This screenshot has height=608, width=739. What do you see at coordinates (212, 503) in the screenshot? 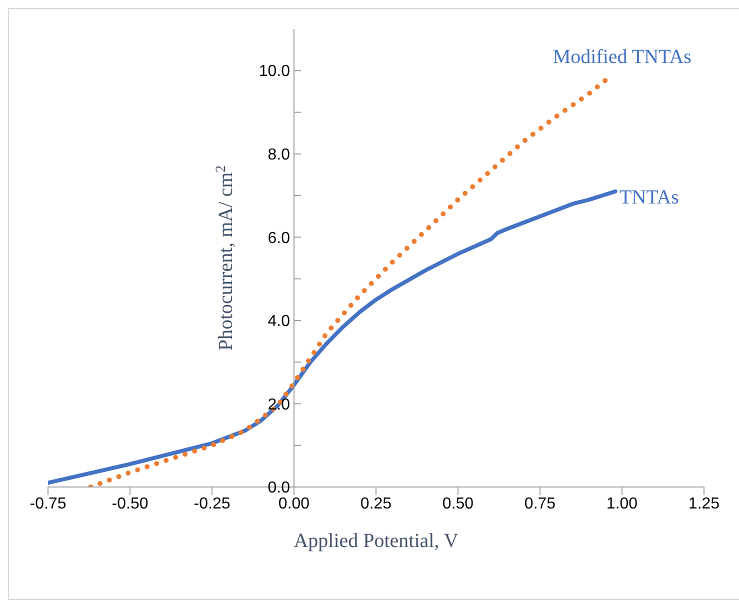
I see `x-tick-label: -0.25` at bounding box center [212, 503].